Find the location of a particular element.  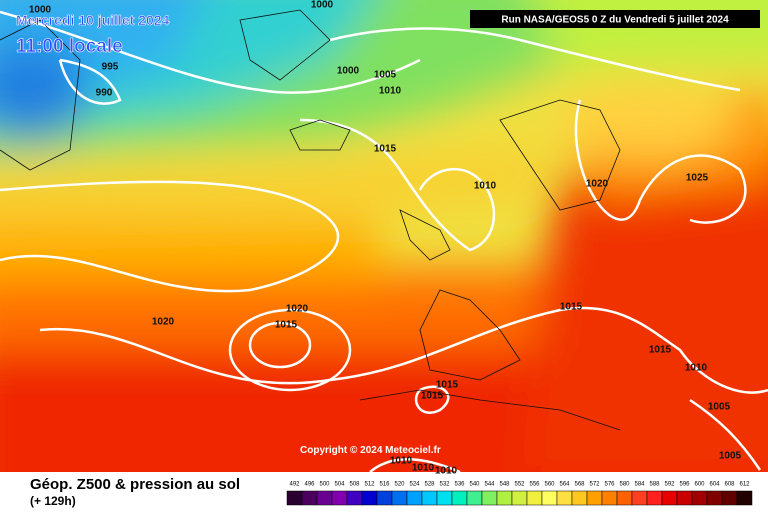

legend-label: 592 is located at coordinates (669, 485).